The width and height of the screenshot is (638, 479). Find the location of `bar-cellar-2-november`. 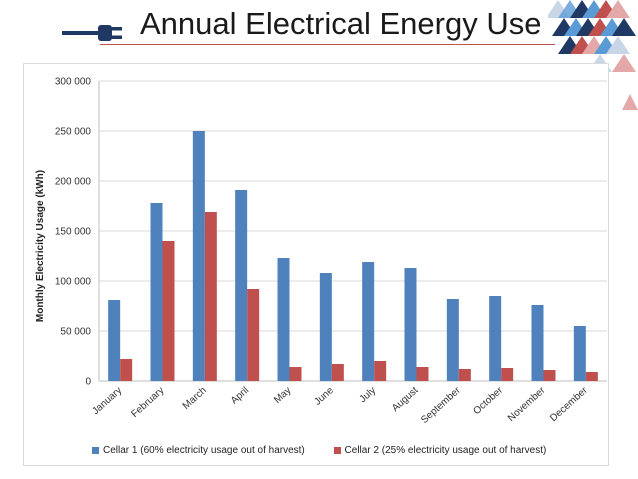

bar-cellar-2-november is located at coordinates (549, 375).